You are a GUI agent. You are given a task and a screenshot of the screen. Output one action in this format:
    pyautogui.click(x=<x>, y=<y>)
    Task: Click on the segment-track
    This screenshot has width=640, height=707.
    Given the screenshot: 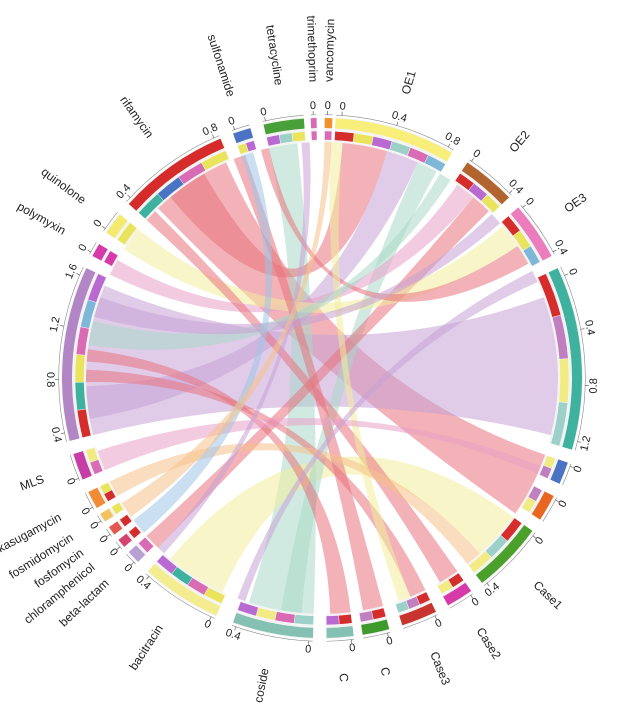 What is the action you would take?
    pyautogui.click(x=122, y=230)
    